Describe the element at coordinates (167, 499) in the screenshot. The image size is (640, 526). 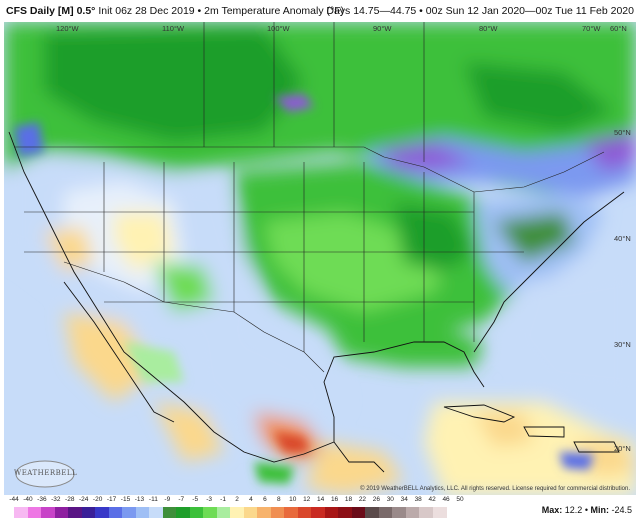
I see `scale-tick-label: -9` at that location.